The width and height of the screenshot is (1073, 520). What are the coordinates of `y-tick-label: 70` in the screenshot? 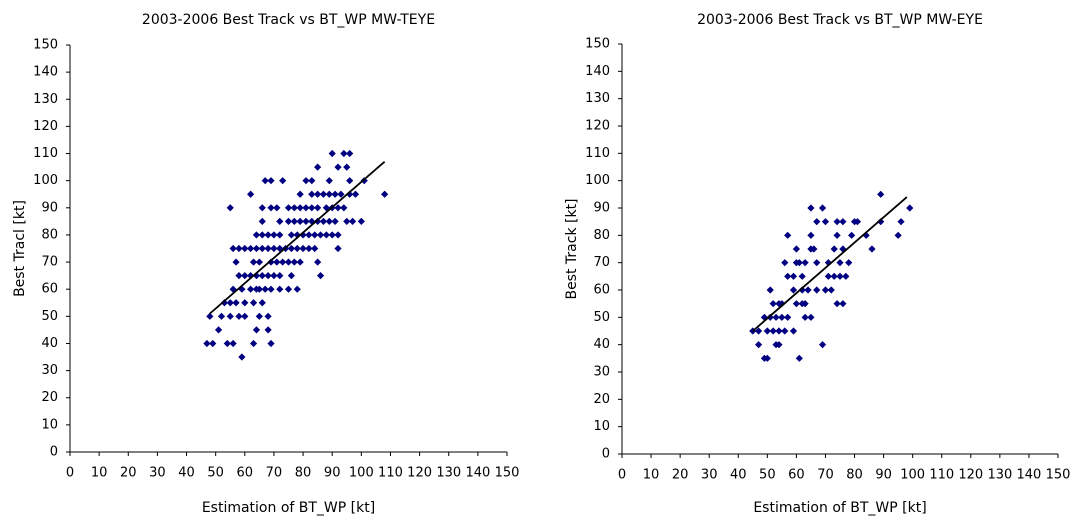 It's located at (49, 262).